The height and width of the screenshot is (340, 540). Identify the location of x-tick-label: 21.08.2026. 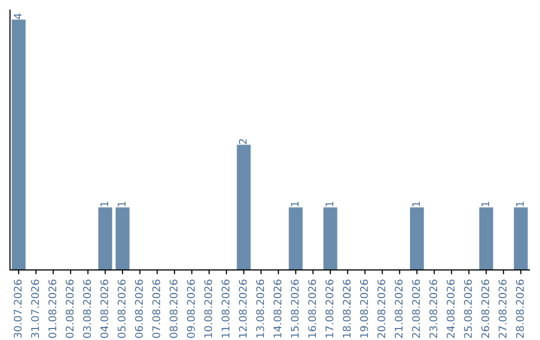
(398, 309).